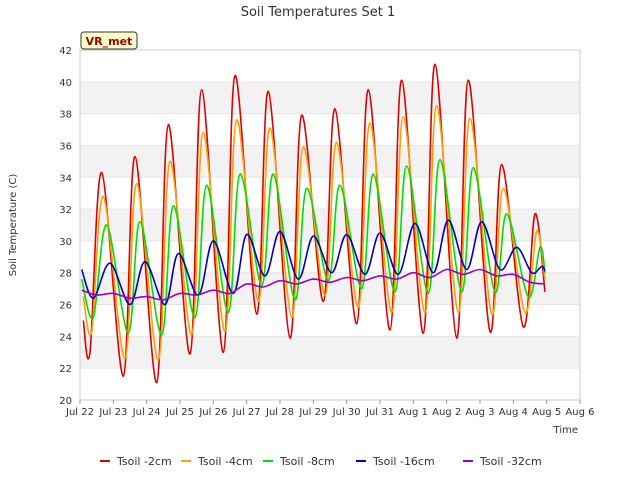  What do you see at coordinates (65, 226) in the screenshot?
I see `y-axis: 20 22 24 26 28 30 32 34 36 38 40 42` at bounding box center [65, 226].